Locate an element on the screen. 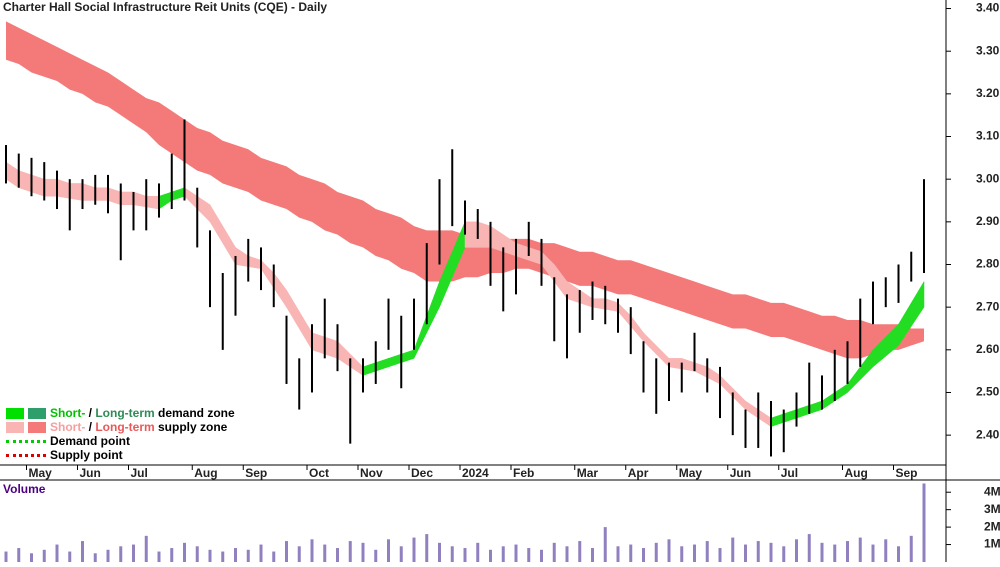 The image size is (1000, 567). y-tick-label: 2.60 is located at coordinates (988, 349).